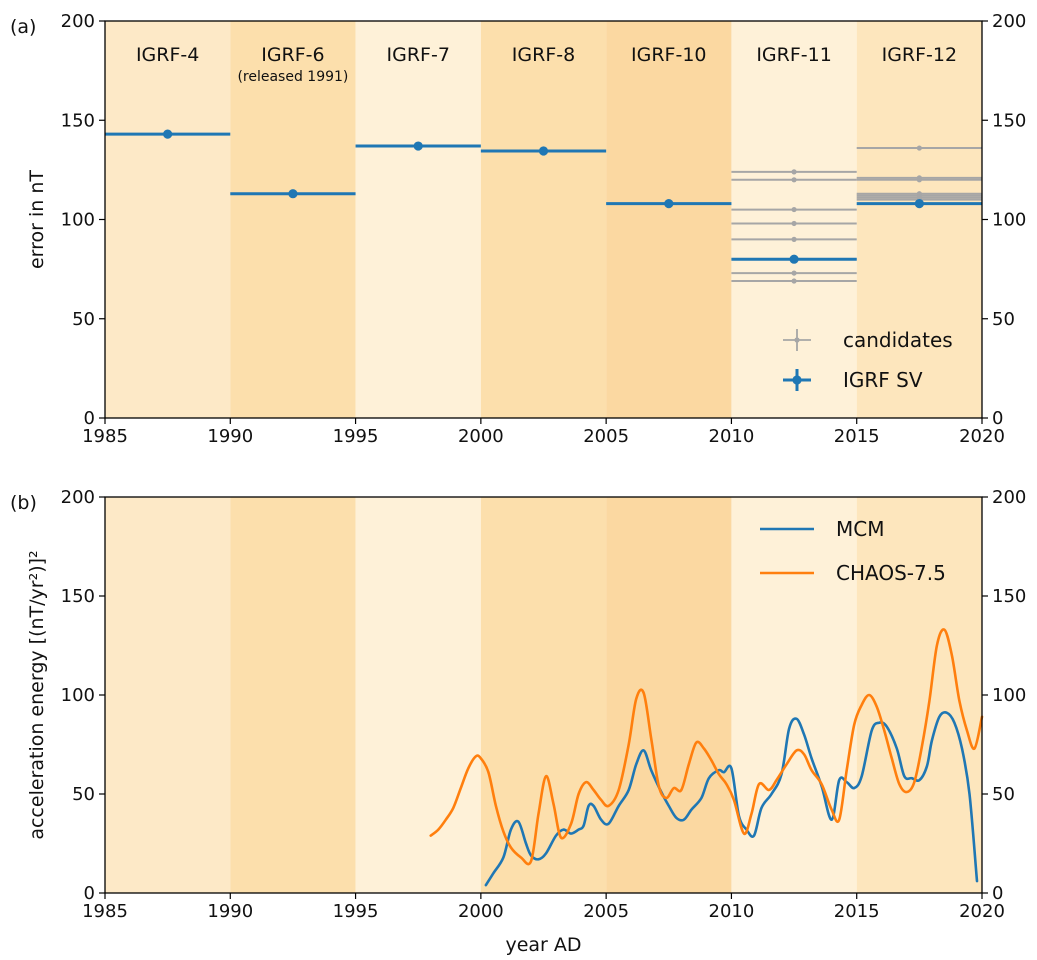  I want to click on legend-mcm-label: MCM, so click(860, 529).